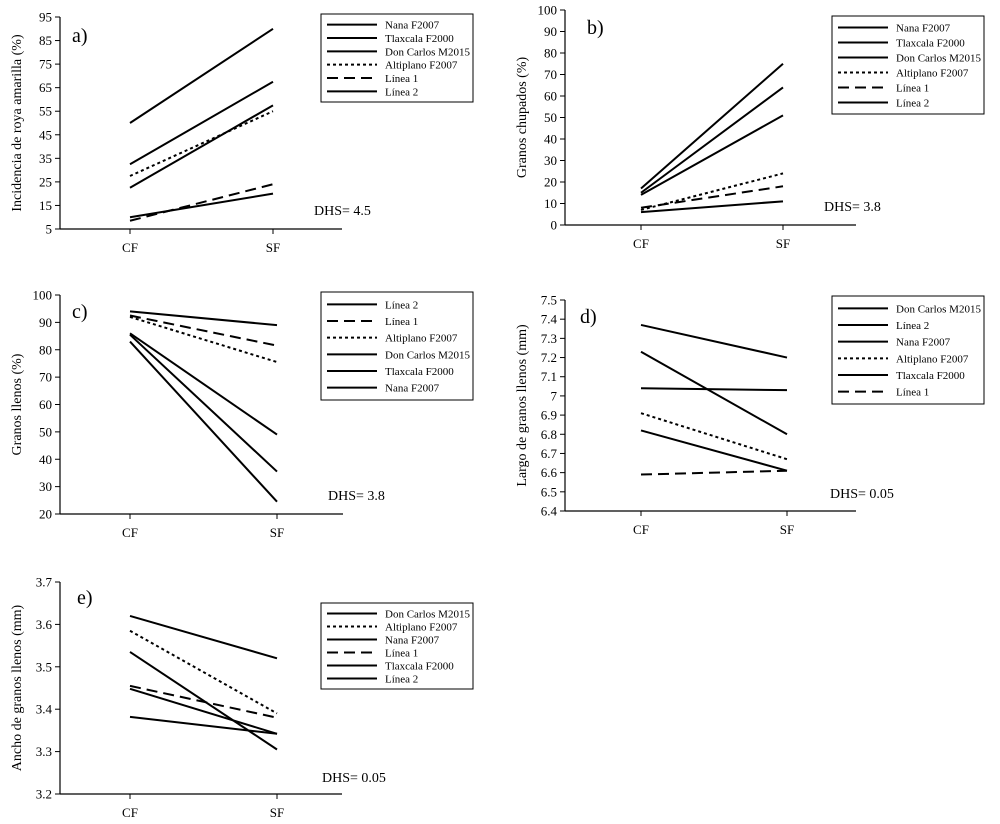 This screenshot has width=1000, height=824. What do you see at coordinates (549, 338) in the screenshot?
I see `y-tick-label: 7.3` at bounding box center [549, 338].